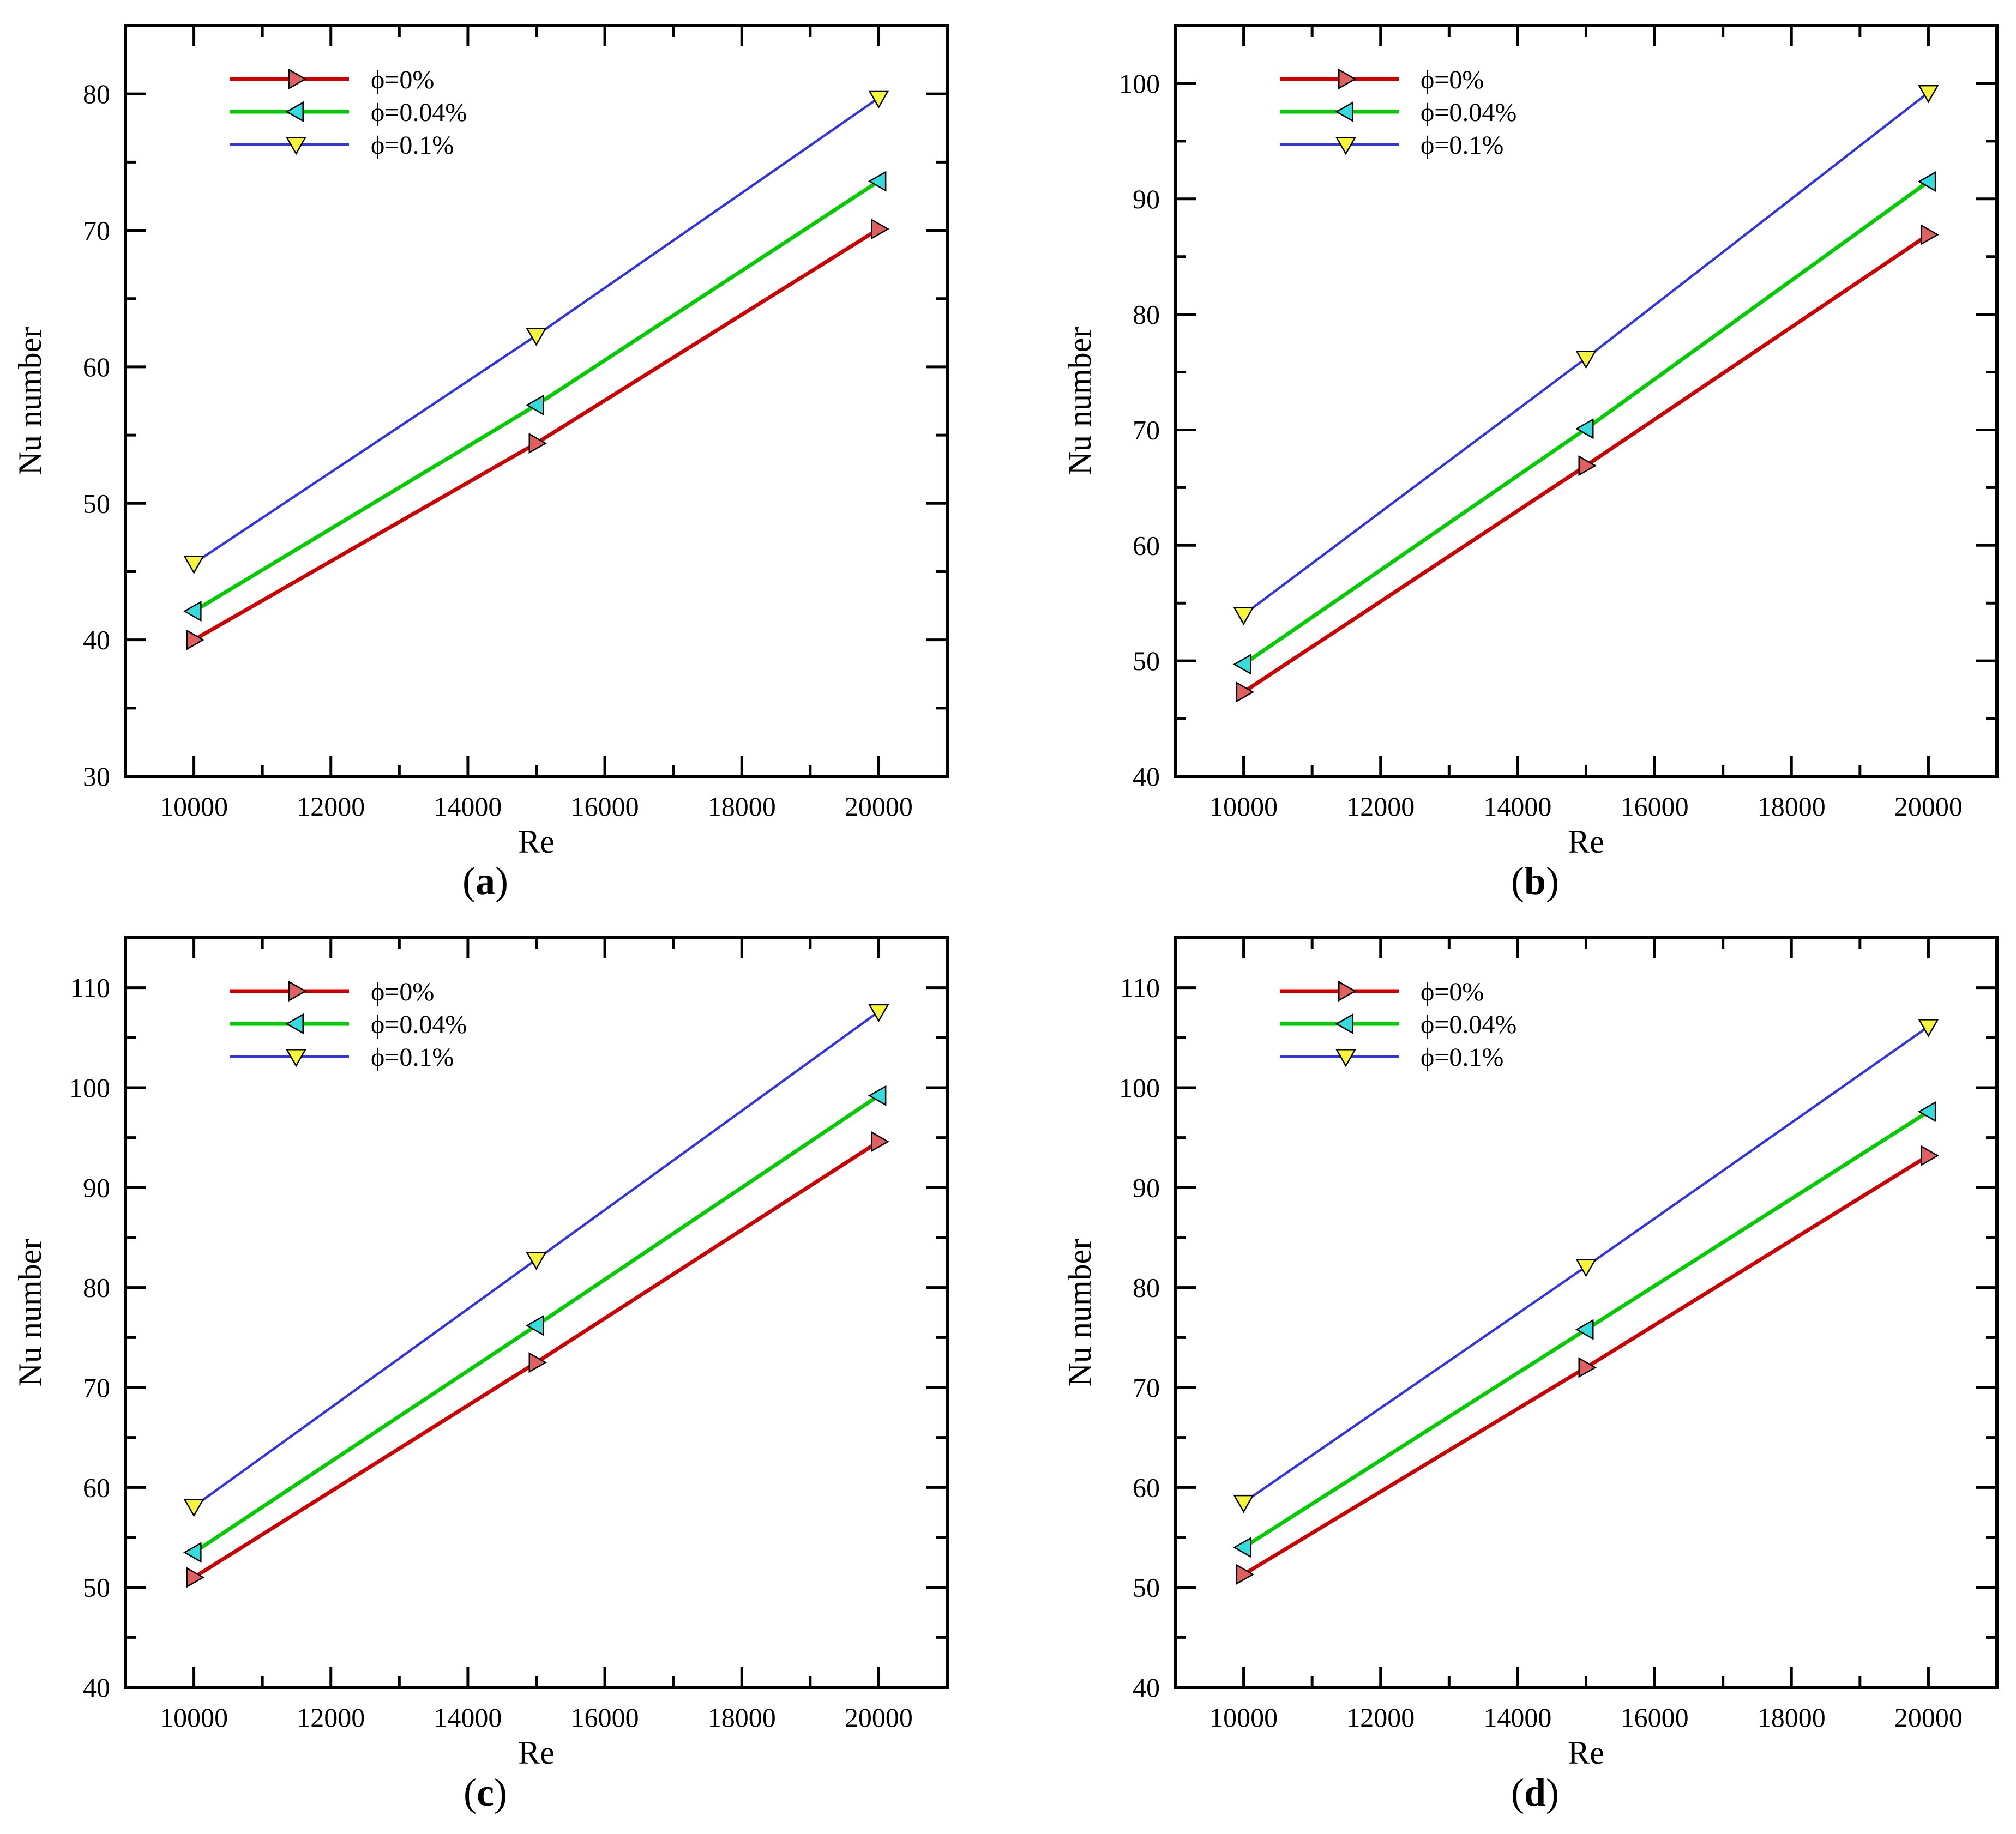 Image resolution: width=2016 pixels, height=1834 pixels. What do you see at coordinates (403, 992) in the screenshot?
I see `legend-label: ϕ=0%` at bounding box center [403, 992].